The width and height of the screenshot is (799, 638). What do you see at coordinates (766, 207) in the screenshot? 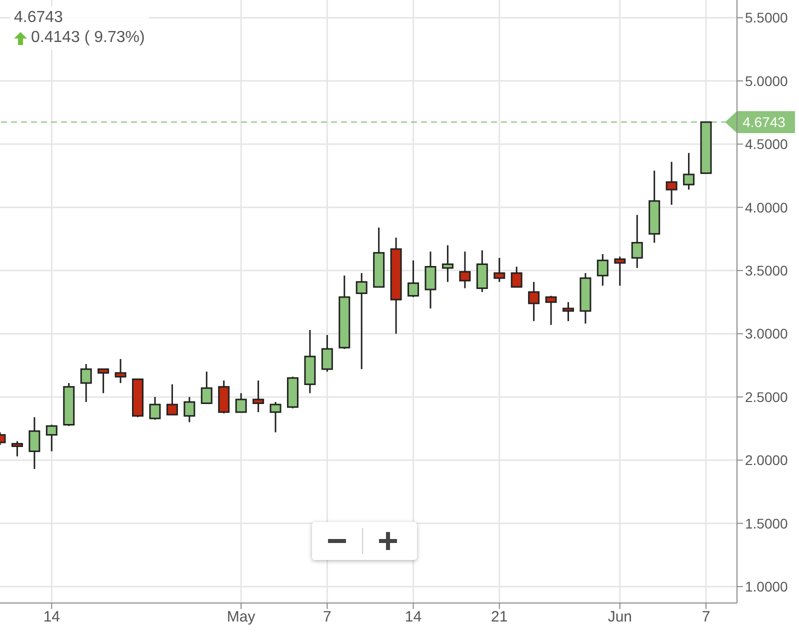
I see `y-tick-label: 4.0000` at bounding box center [766, 207].